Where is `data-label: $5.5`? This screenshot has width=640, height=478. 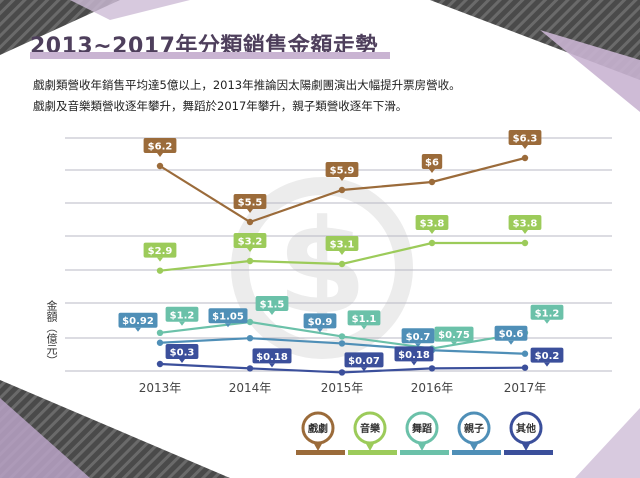 data-label: $5.5 is located at coordinates (250, 203).